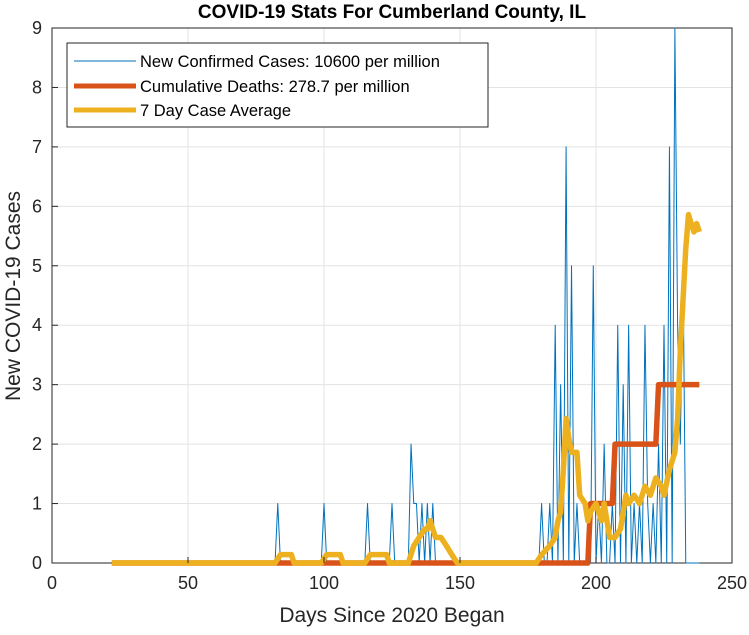  What do you see at coordinates (460, 583) in the screenshot?
I see `x-tick-label: 150` at bounding box center [460, 583].